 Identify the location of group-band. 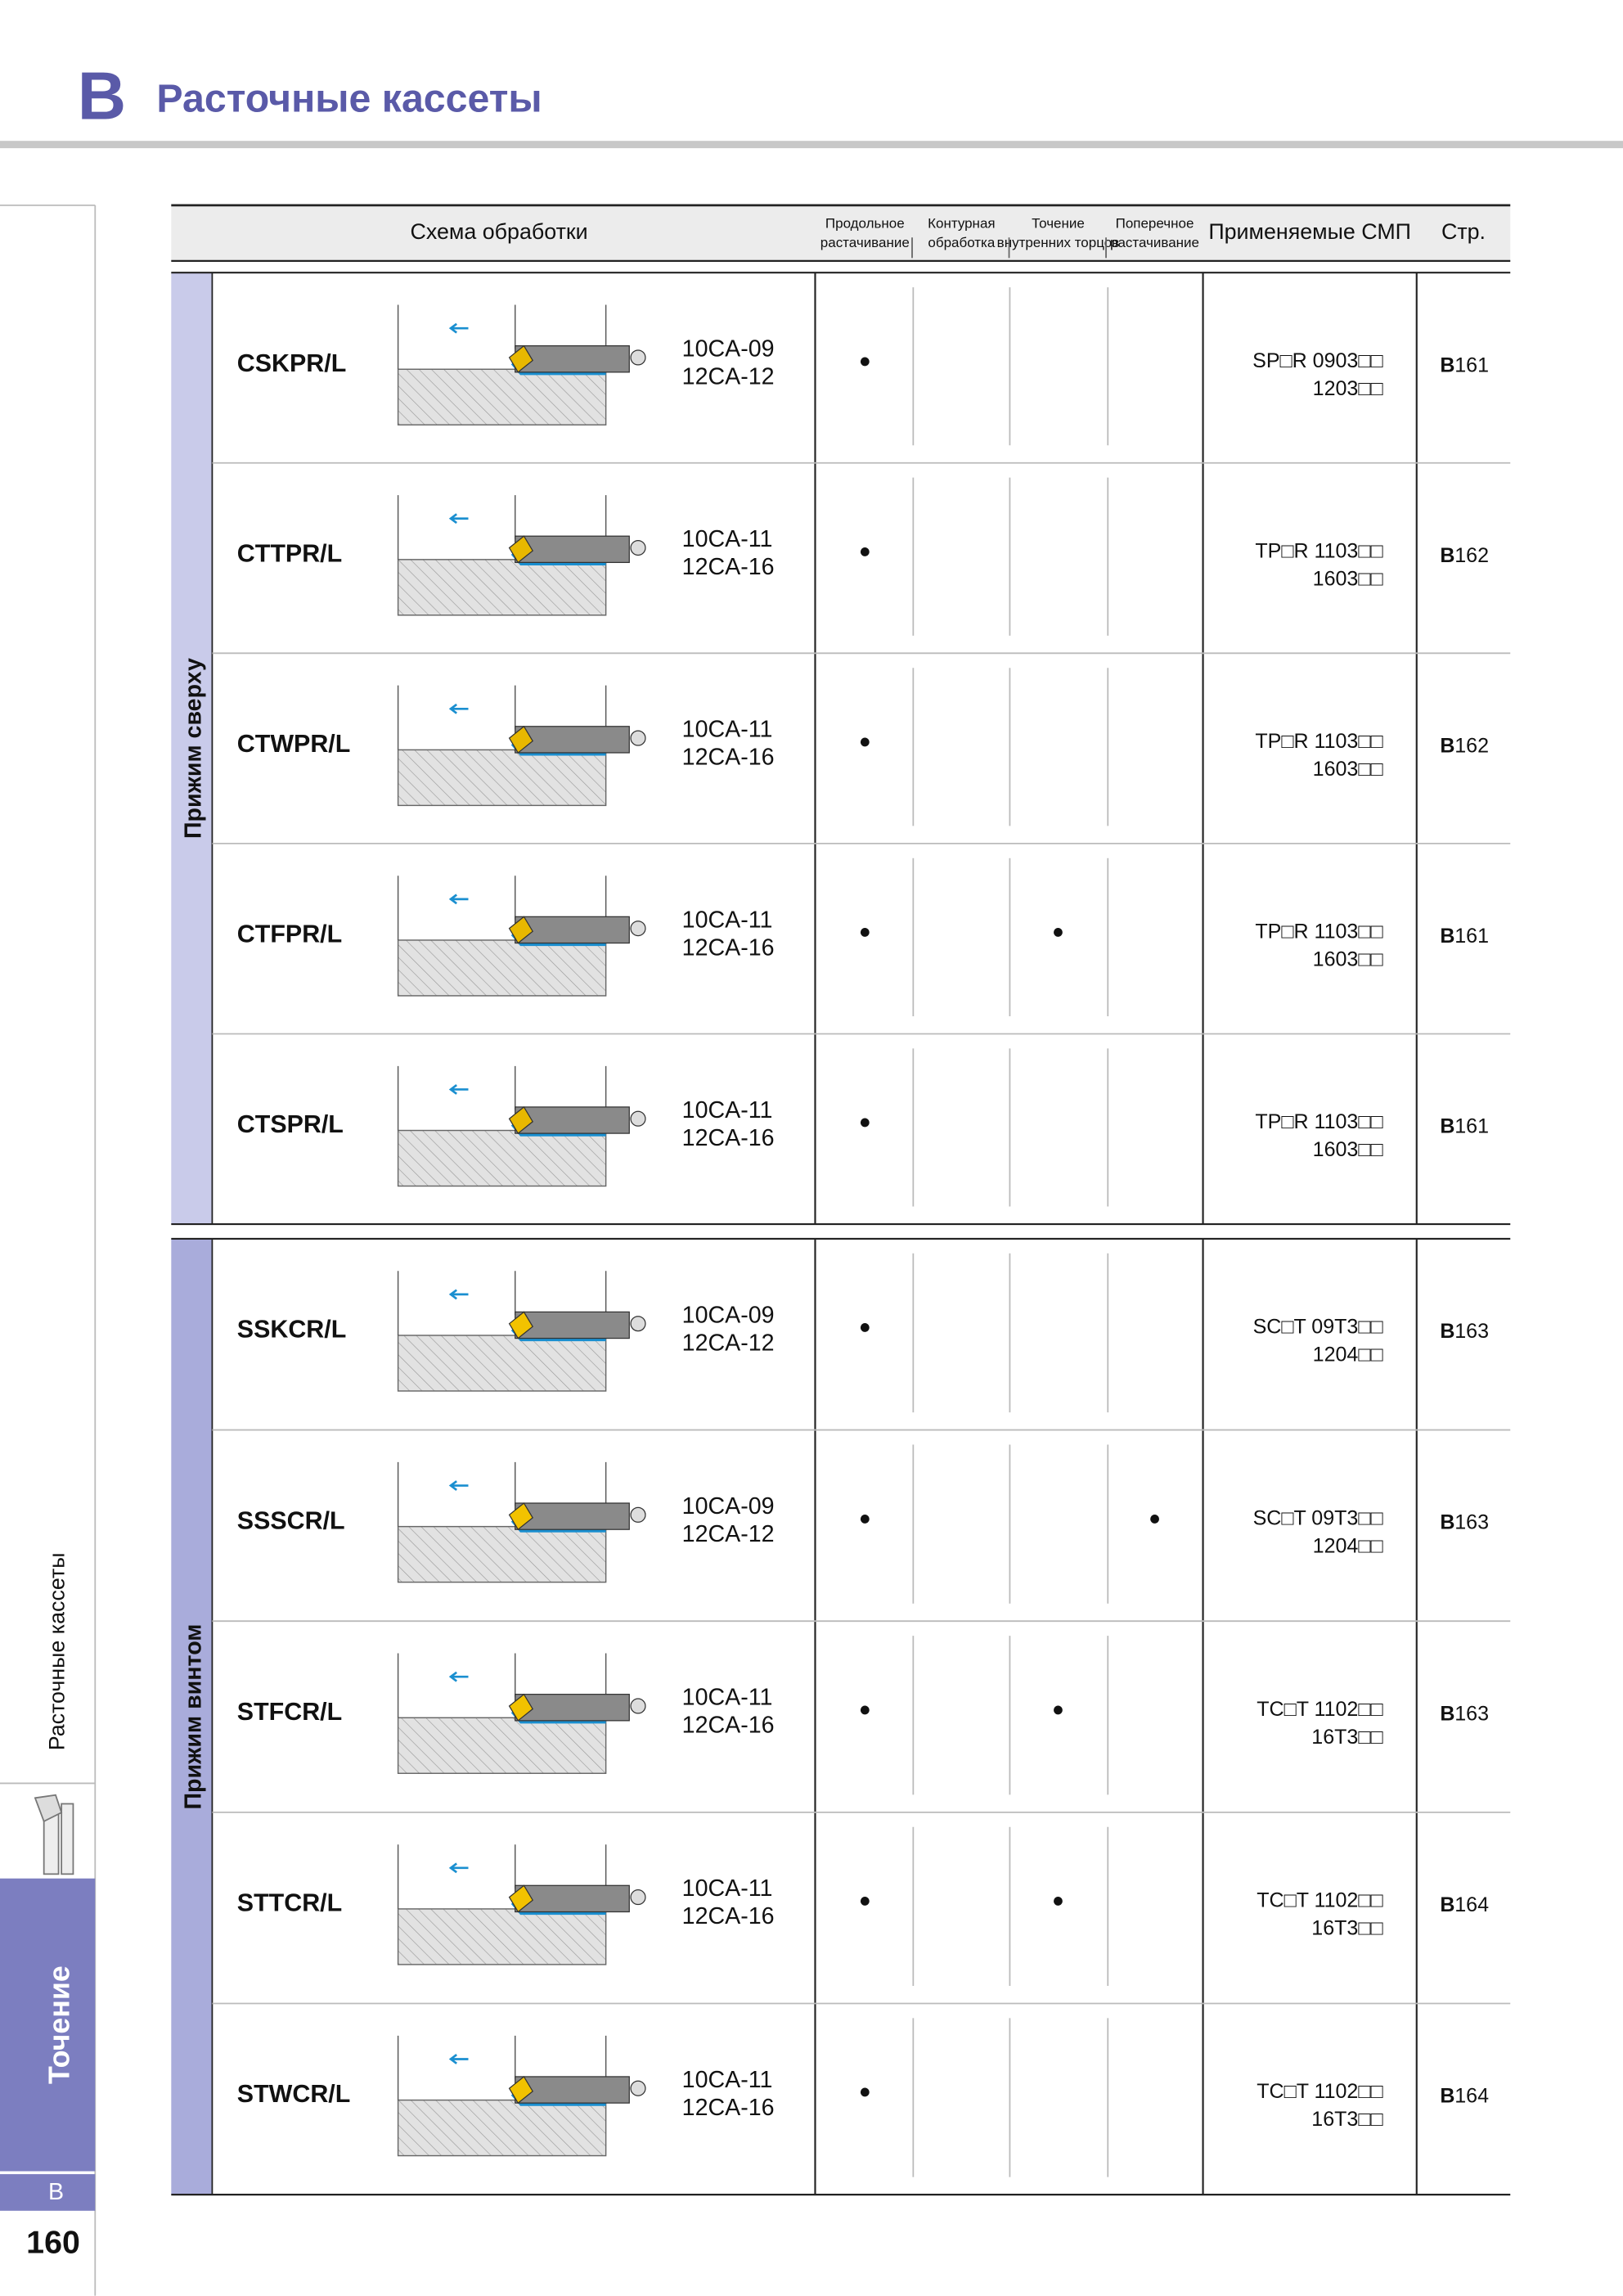
(192, 748).